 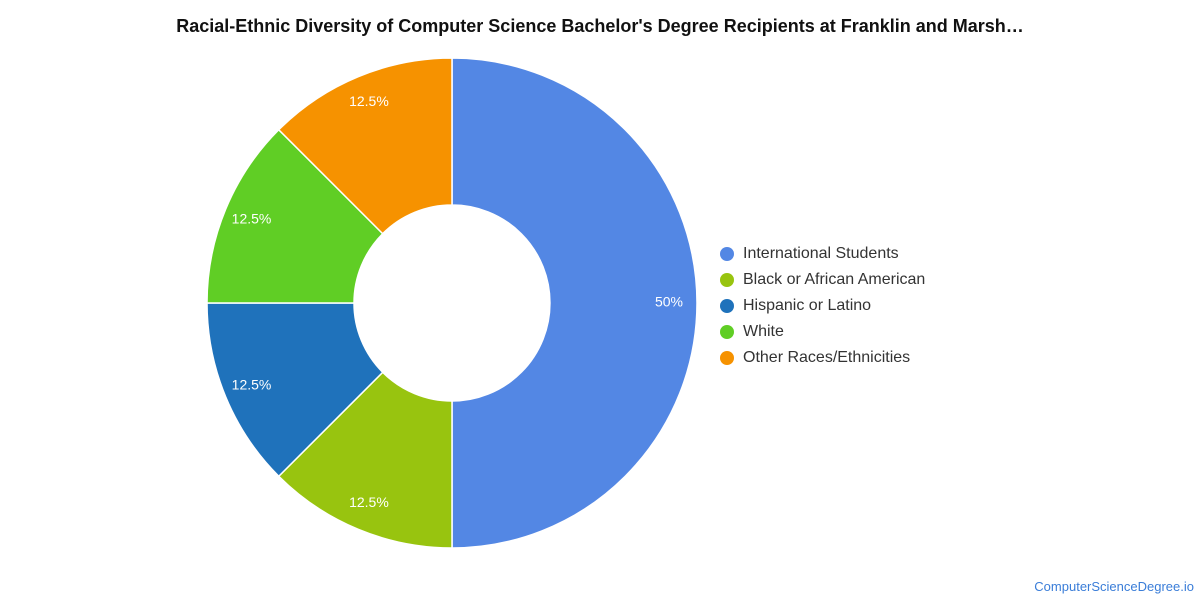 I want to click on legend-item-black-or-african-american: Black or African American, so click(x=822, y=280).